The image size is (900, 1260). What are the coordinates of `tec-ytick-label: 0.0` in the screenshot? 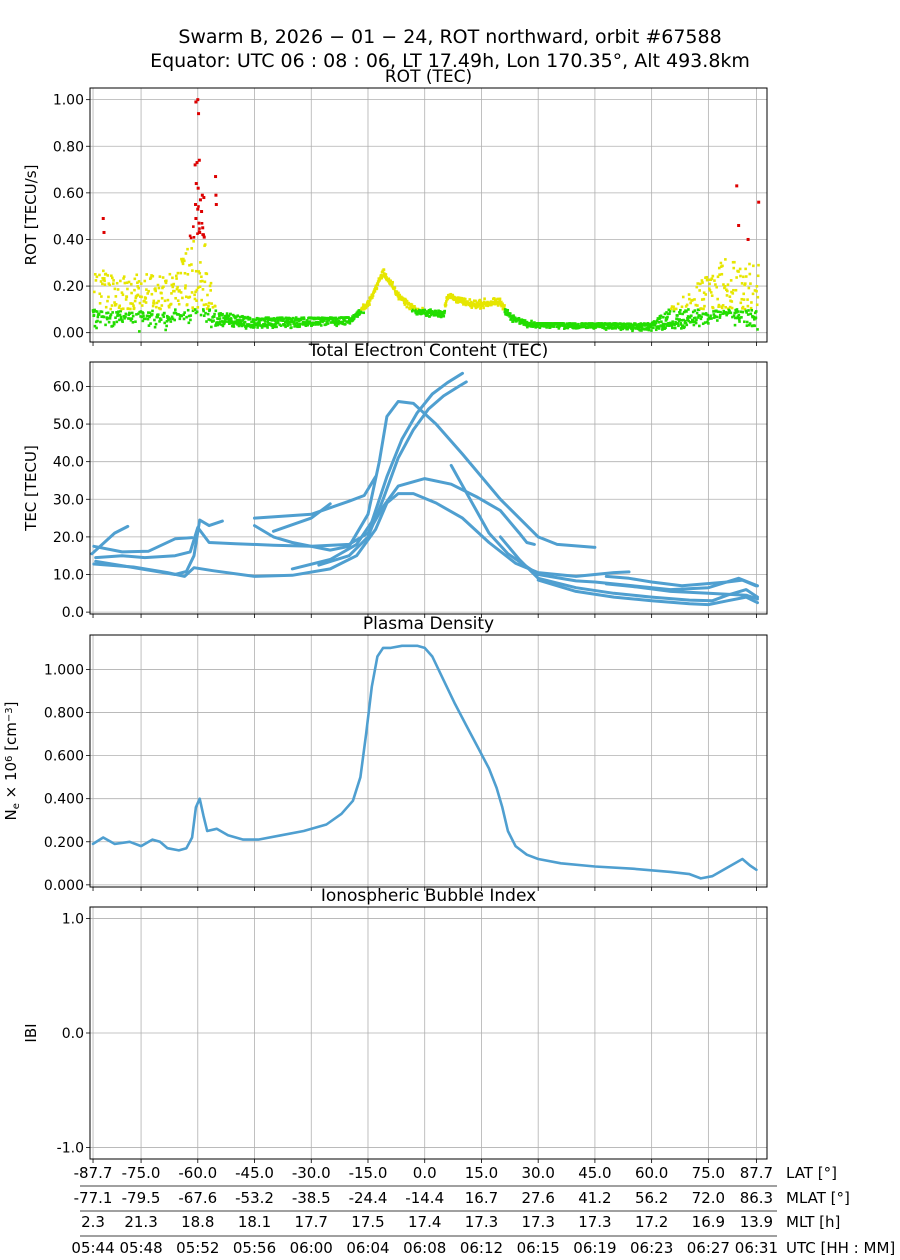 It's located at (73, 613).